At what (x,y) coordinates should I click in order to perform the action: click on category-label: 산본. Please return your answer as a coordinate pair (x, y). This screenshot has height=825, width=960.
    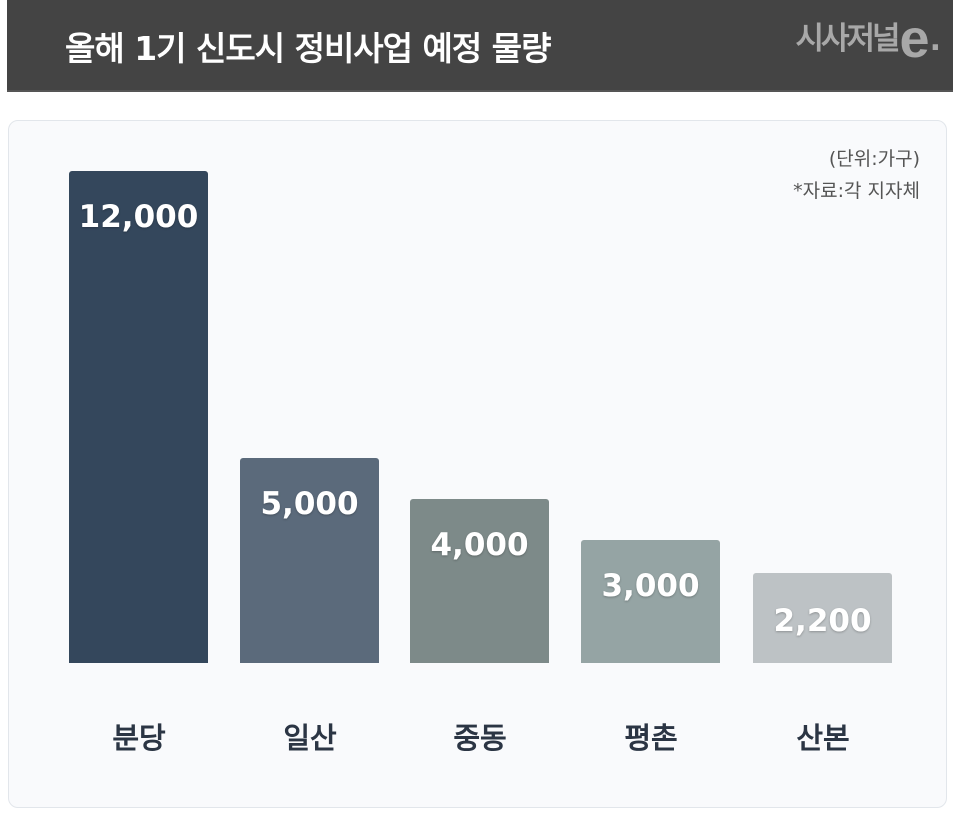
    Looking at the image, I should click on (823, 738).